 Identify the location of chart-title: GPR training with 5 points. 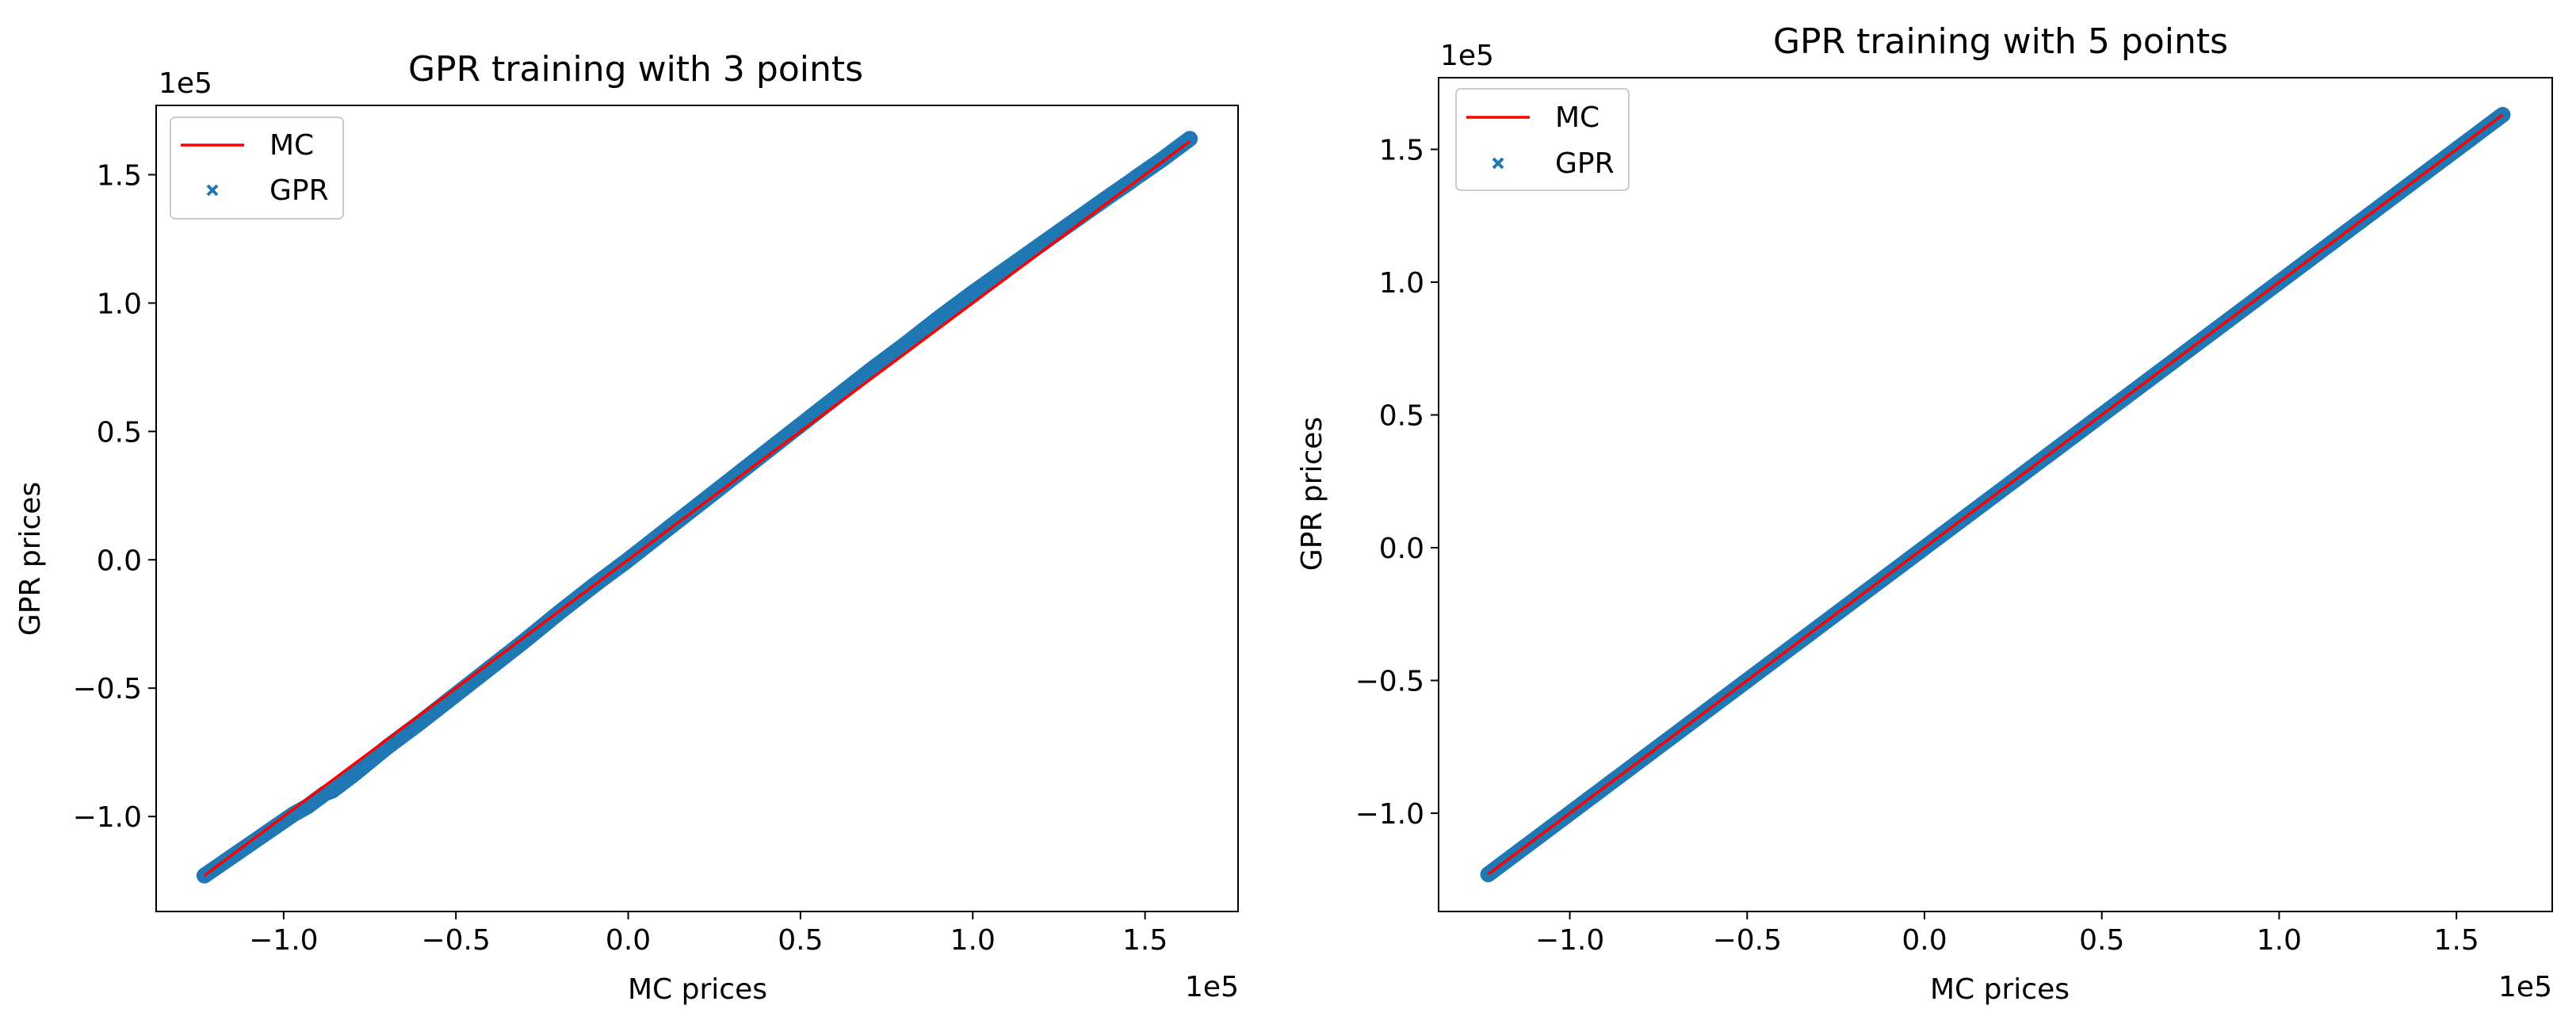
(2000, 41).